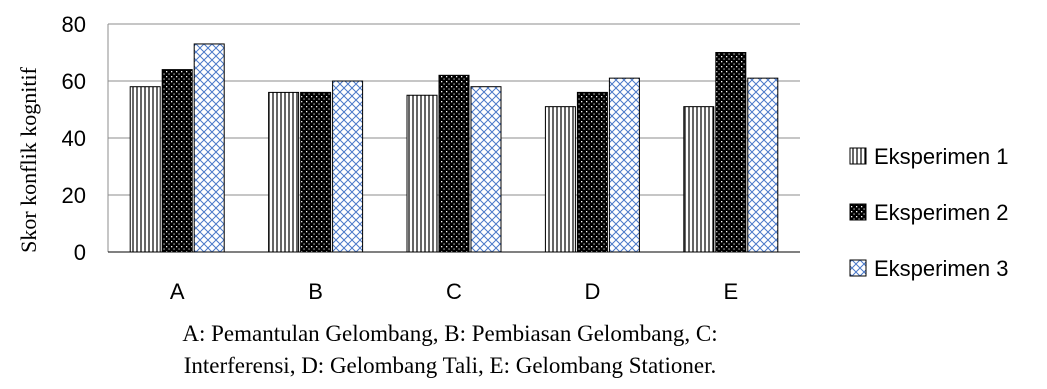 The height and width of the screenshot is (389, 1047). Describe the element at coordinates (454, 291) in the screenshot. I see `x-tick-label: C` at that location.